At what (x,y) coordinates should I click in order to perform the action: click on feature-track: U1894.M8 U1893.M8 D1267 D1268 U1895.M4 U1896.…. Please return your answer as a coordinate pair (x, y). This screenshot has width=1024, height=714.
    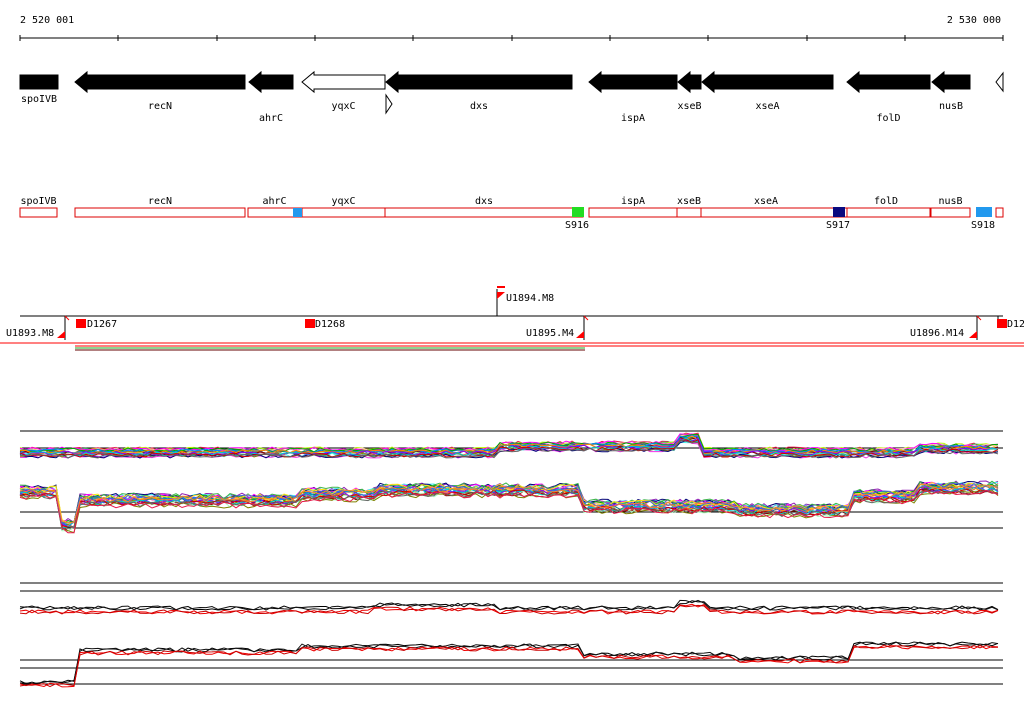
    Looking at the image, I should click on (512, 318).